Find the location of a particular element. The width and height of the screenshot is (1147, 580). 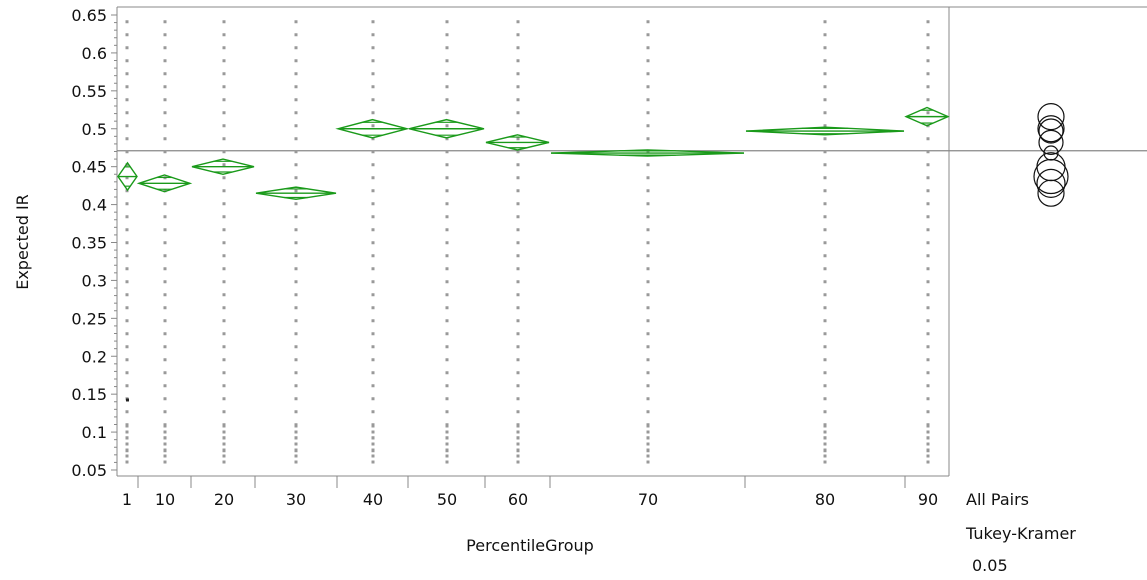

comparison-circles is located at coordinates (1051, 155).